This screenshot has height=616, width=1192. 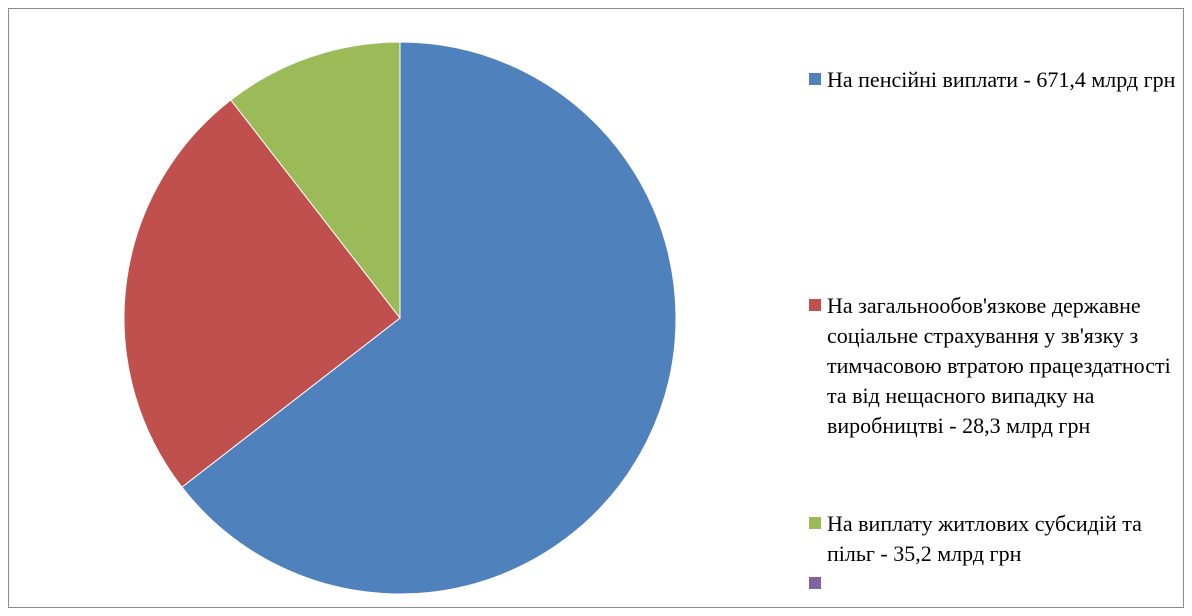 I want to click on legend-label-pension: На пенсійні виплати - 671,4 млрд грн, so click(x=1001, y=79).